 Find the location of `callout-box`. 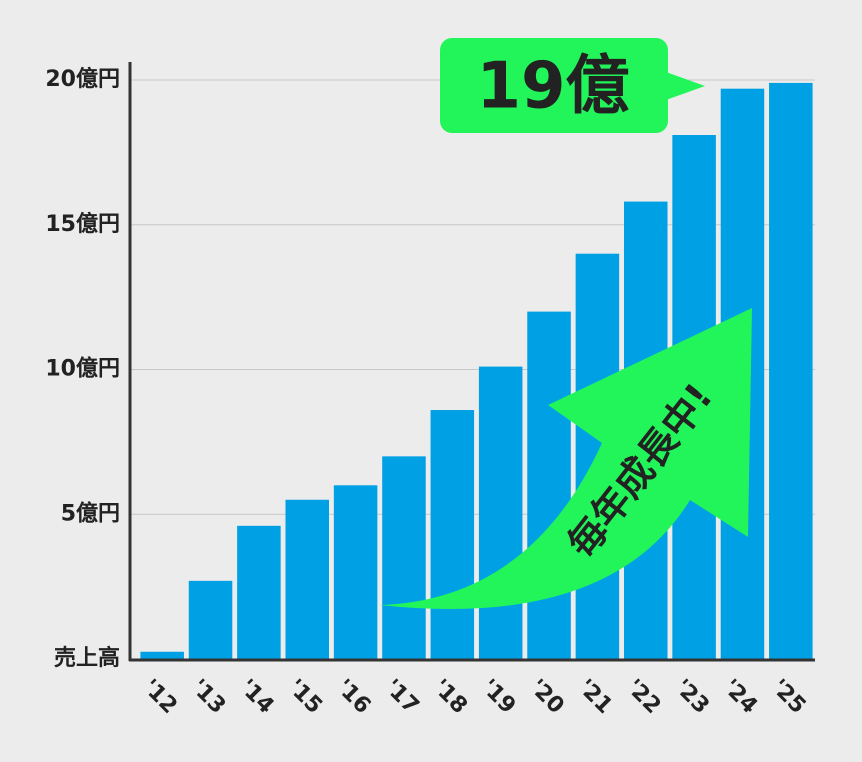

callout-box is located at coordinates (554, 85).